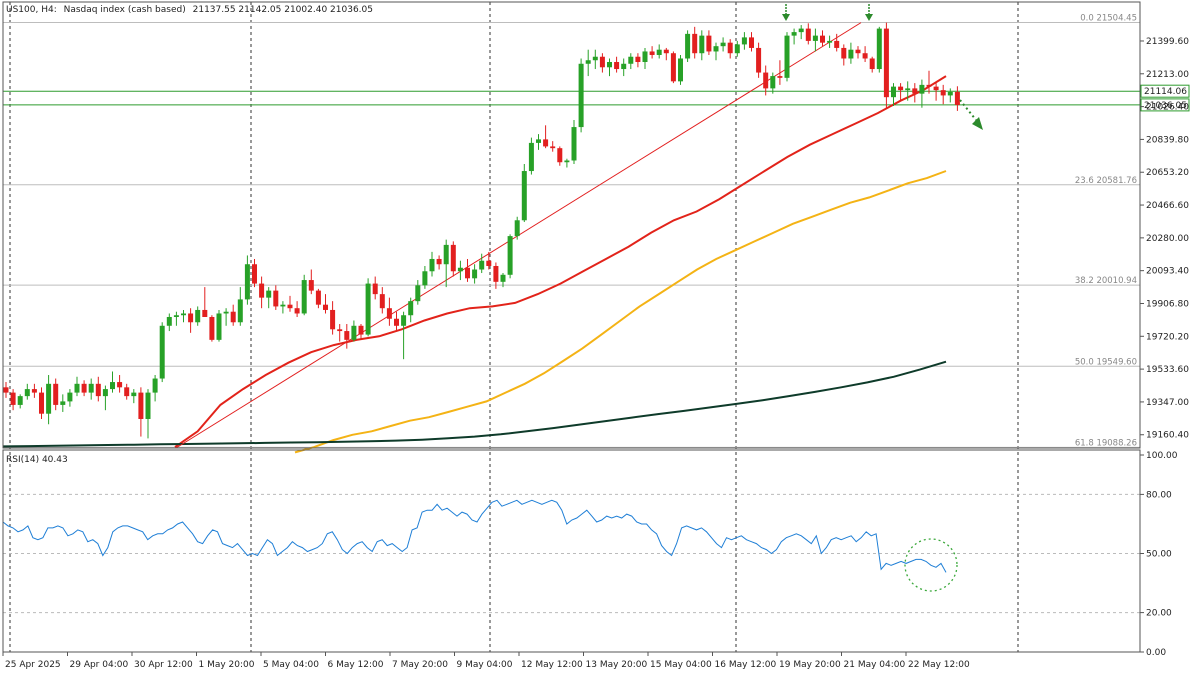 Image resolution: width=1200 pixels, height=675 pixels. Describe the element at coordinates (1106, 181) in the screenshot. I see `fib-label: 23.6 20581.76` at that location.